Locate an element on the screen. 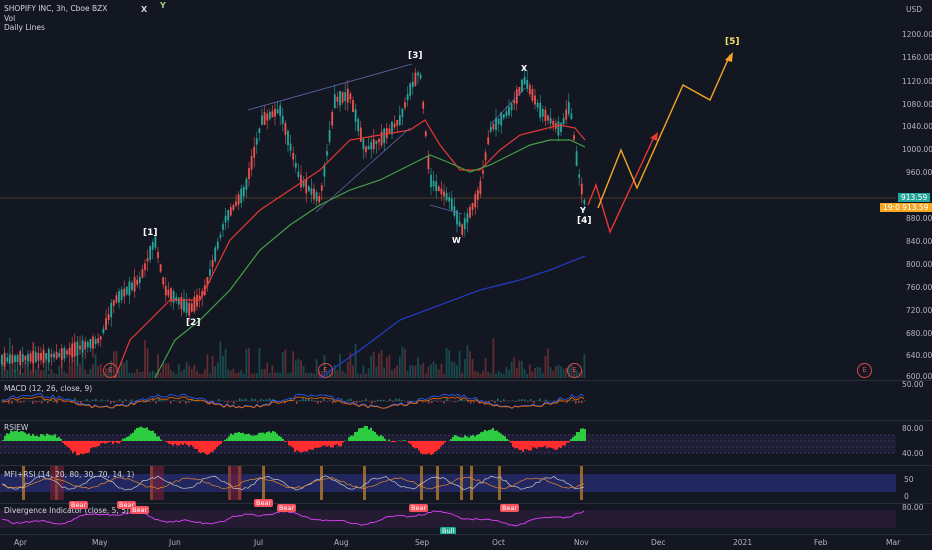 This screenshot has height=550, width=932. macd-pane is located at coordinates (448, 401).